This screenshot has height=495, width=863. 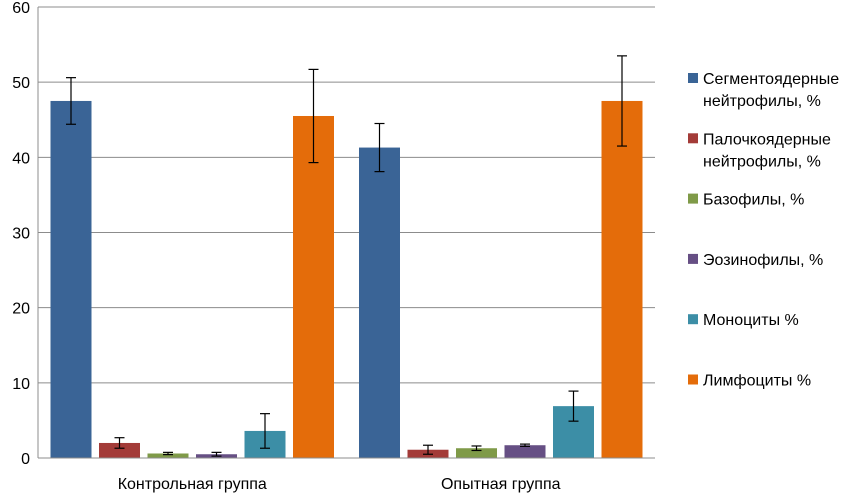 I want to click on y-axis-ticks: 0 10 20 30 40 50 60, so click(x=21, y=234).